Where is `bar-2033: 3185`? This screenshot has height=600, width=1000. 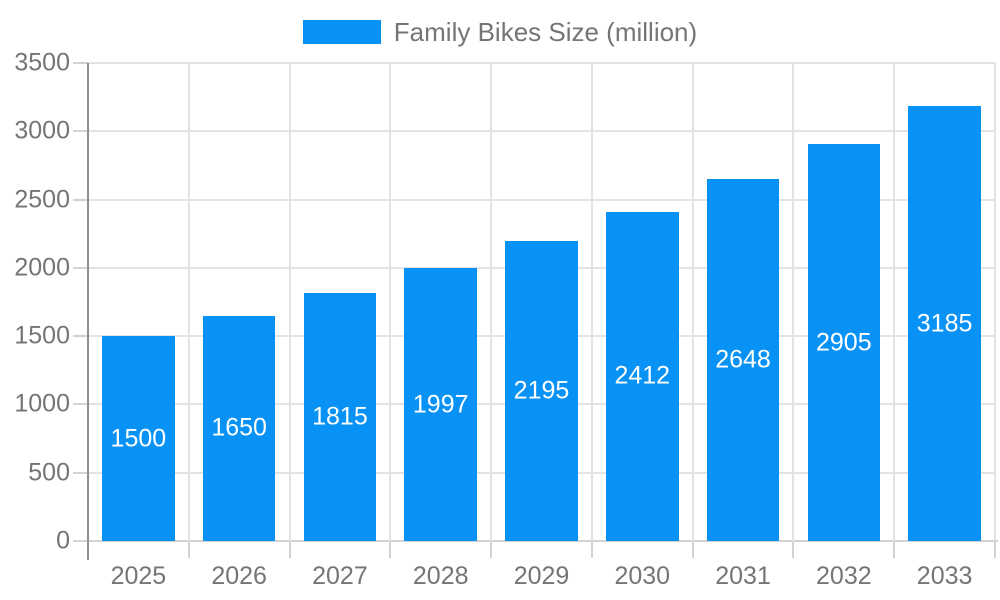
bar-2033: 3185 is located at coordinates (944, 323).